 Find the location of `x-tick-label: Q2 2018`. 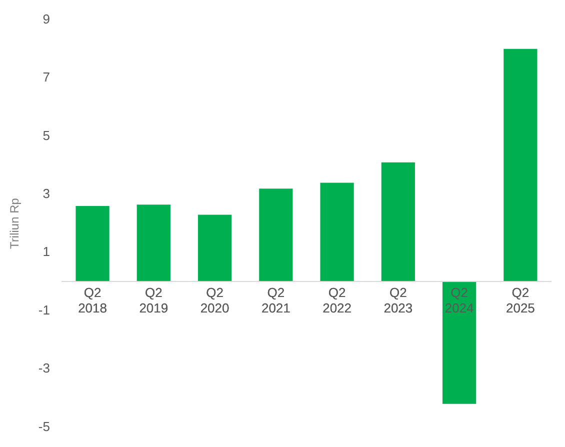

x-tick-label: Q2 2018 is located at coordinates (92, 300).